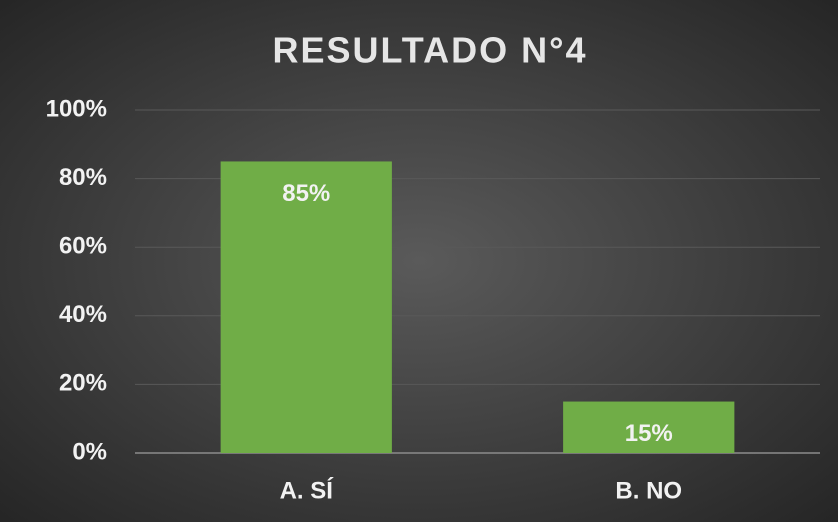 Image resolution: width=838 pixels, height=522 pixels. I want to click on data-label: 85%, so click(306, 193).